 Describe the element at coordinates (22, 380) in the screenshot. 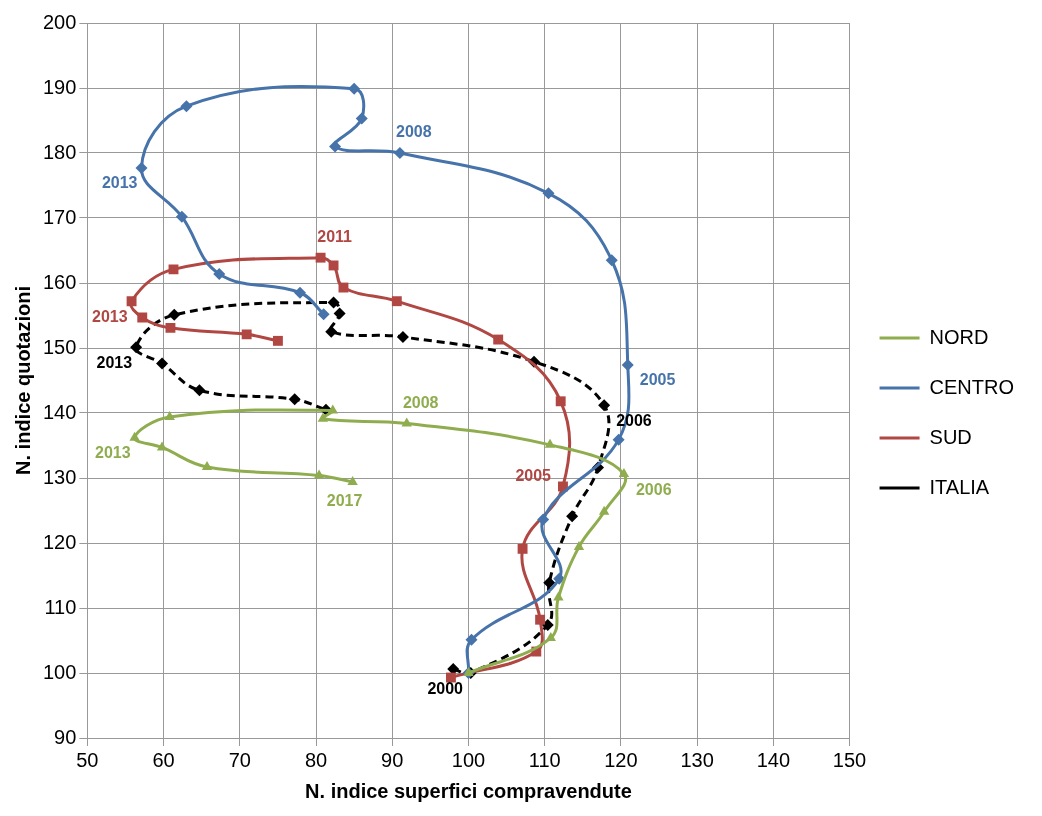

I see `y-axis-title: N. indice quotazioni` at that location.